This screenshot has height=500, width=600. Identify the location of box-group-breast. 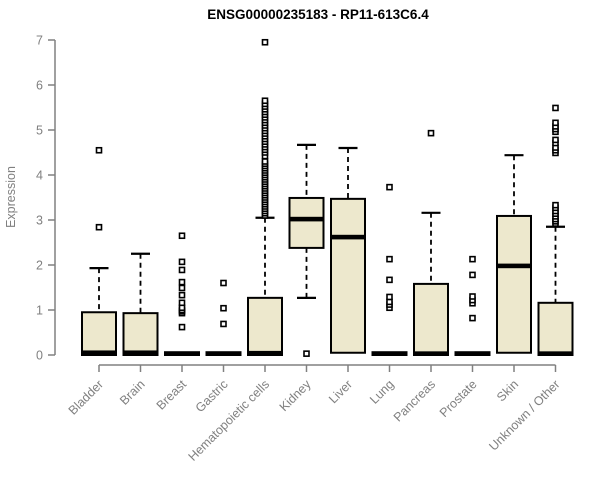
(182, 294).